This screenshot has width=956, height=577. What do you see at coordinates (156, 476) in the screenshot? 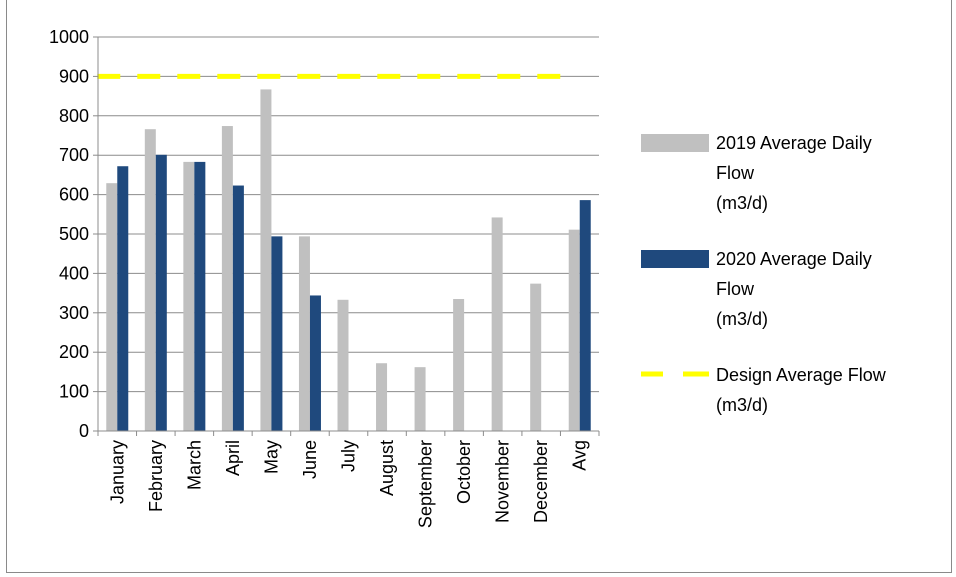
I see `x-tick-label: February` at bounding box center [156, 476].